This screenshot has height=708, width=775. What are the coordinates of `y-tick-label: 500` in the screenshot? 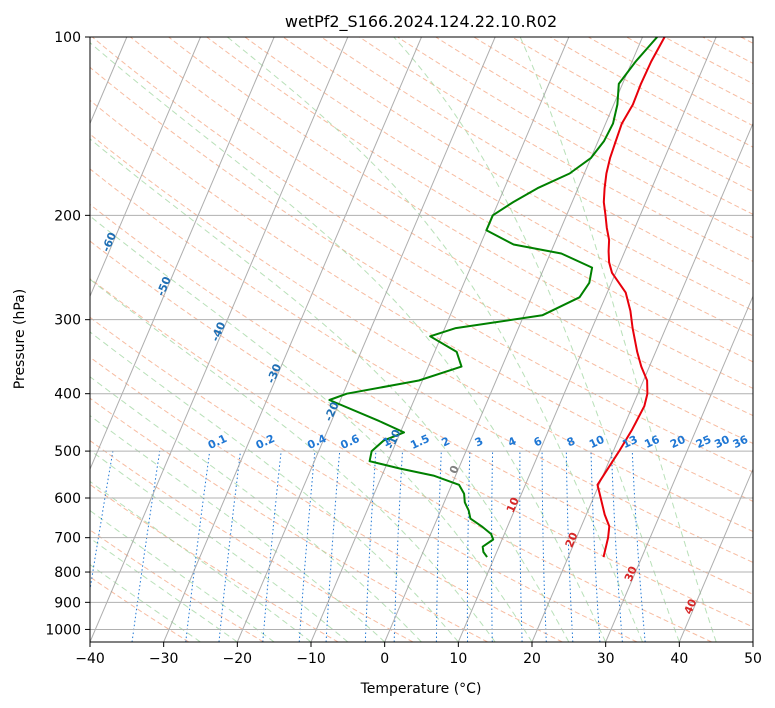 It's located at (67, 452).